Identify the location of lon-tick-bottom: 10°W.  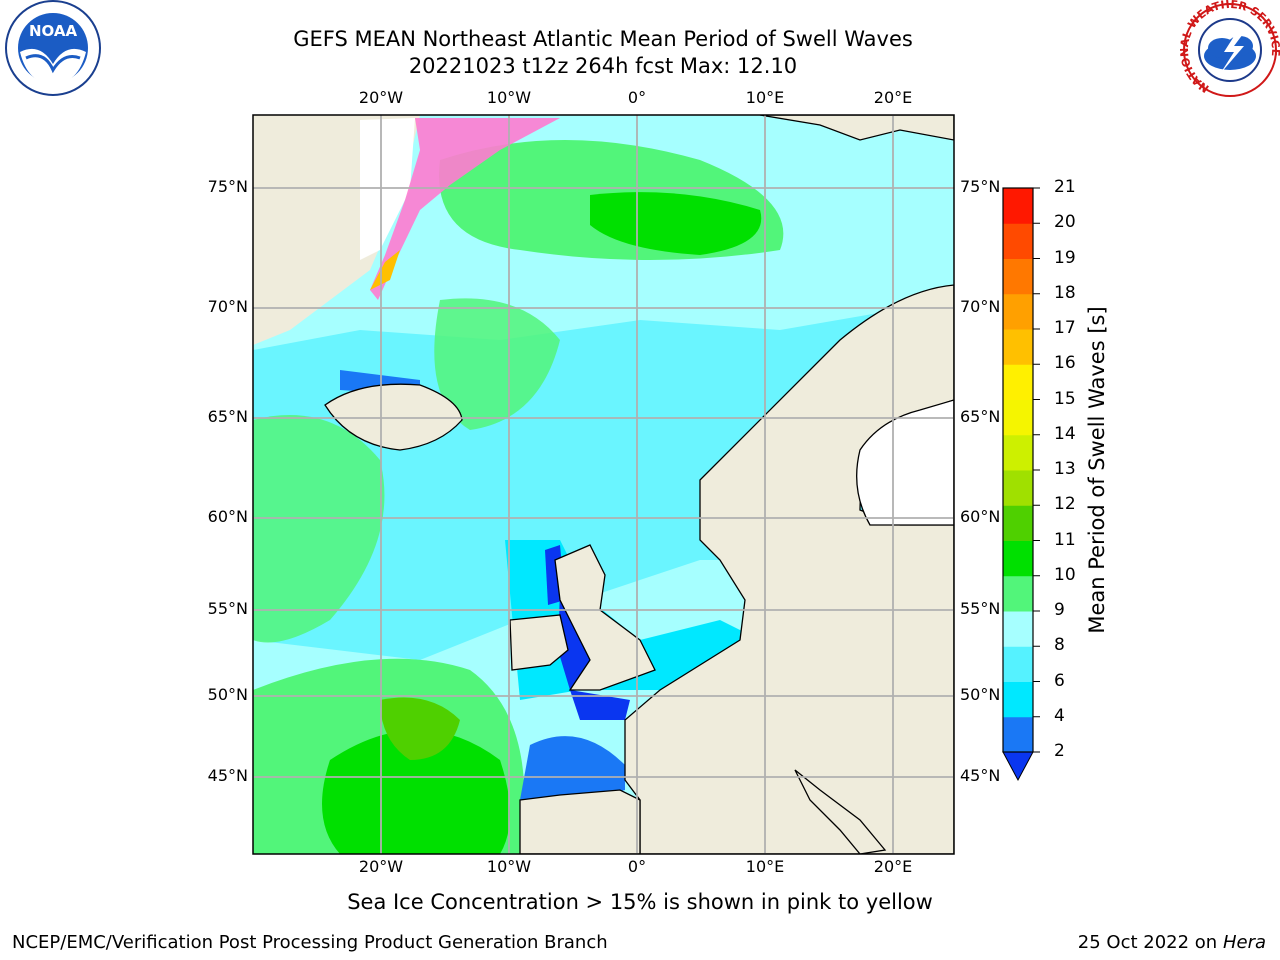
(509, 866).